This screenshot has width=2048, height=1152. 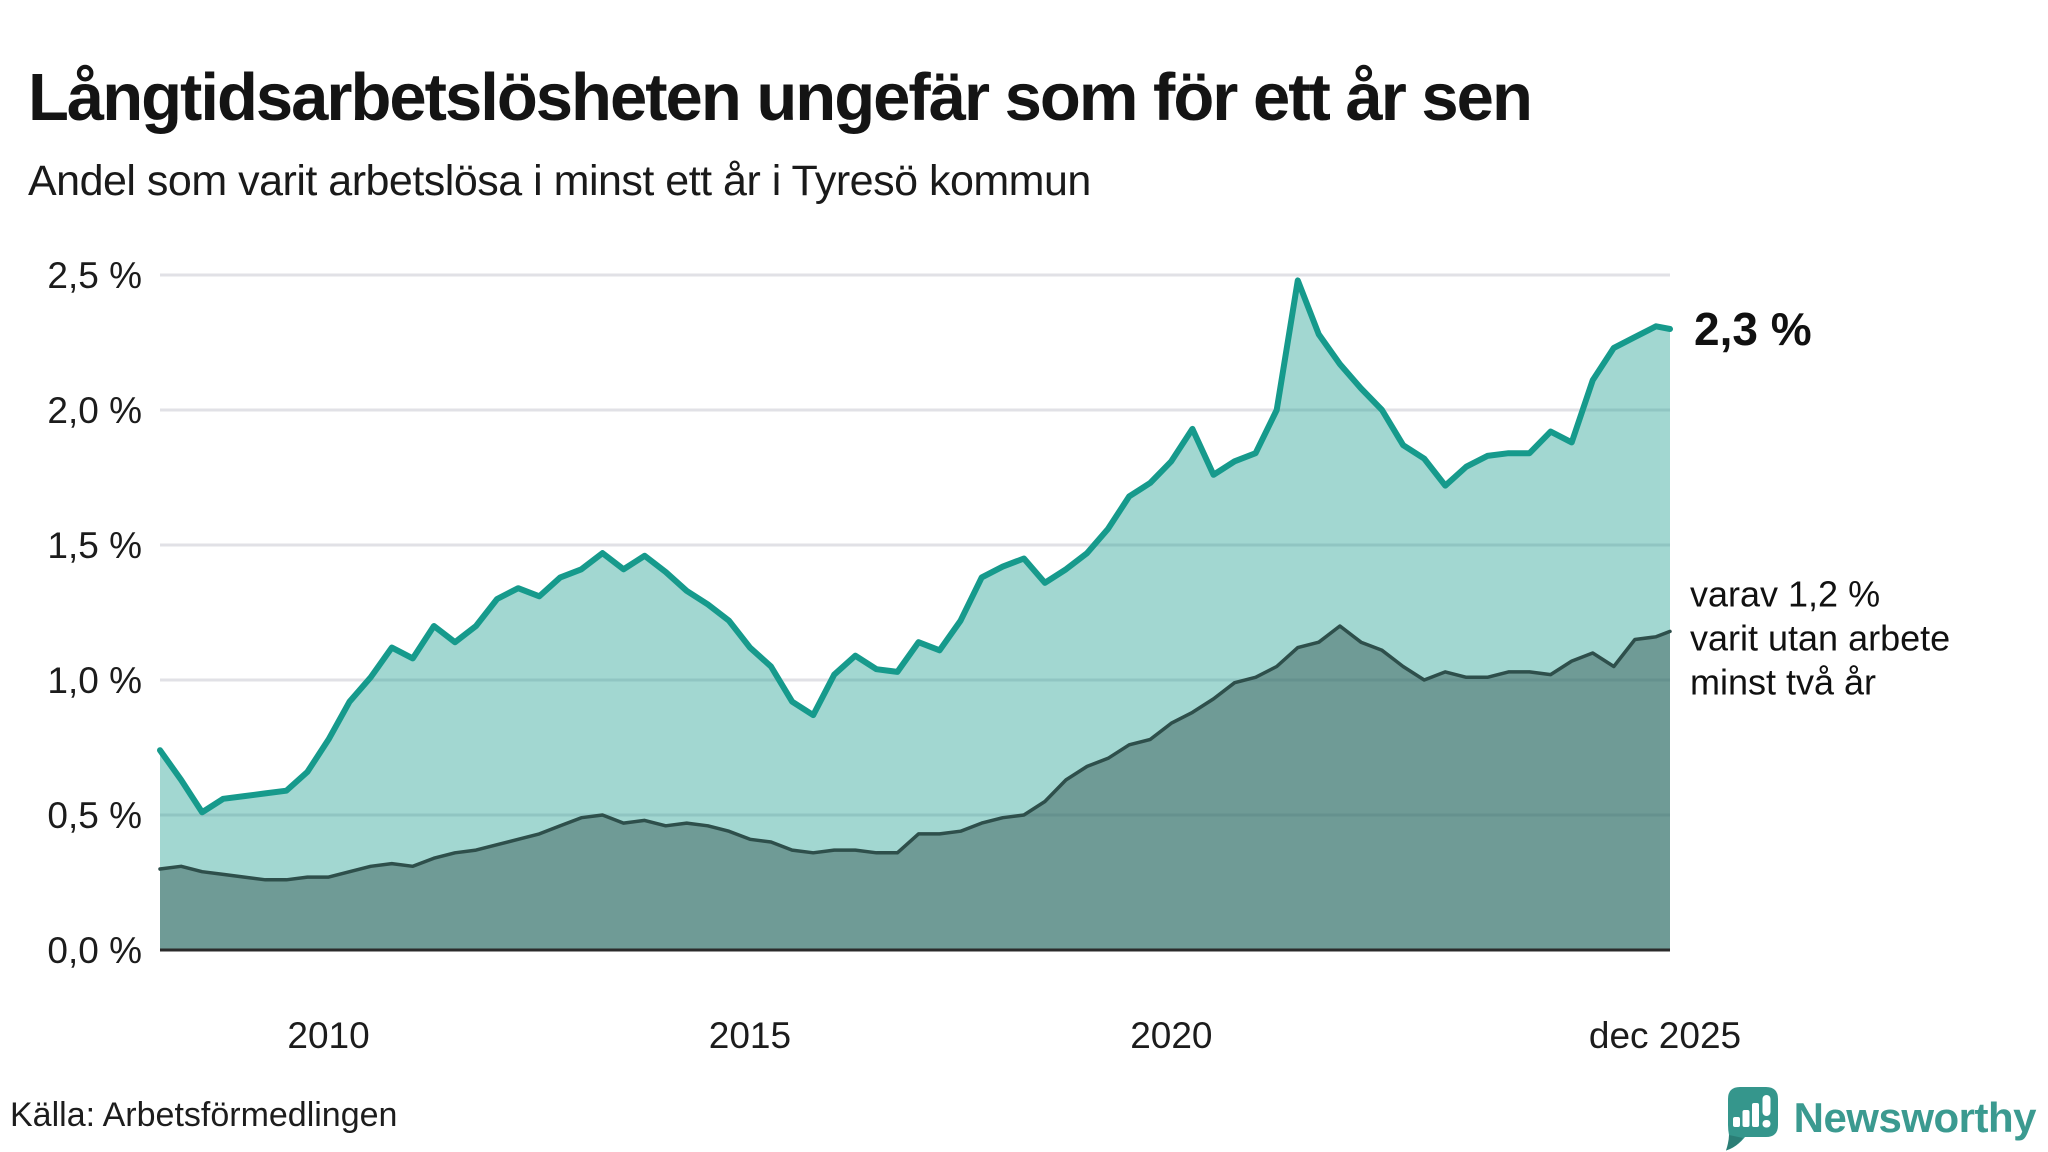 What do you see at coordinates (1734, 1143) in the screenshot?
I see `bubble-shade` at bounding box center [1734, 1143].